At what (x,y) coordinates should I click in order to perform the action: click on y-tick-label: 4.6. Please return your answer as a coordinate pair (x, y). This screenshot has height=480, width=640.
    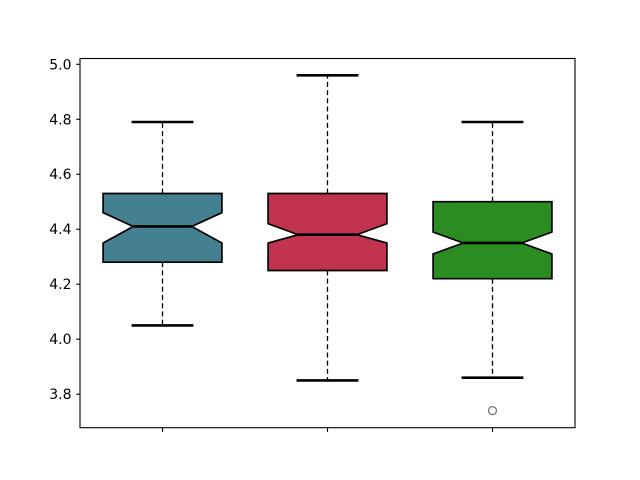
    Looking at the image, I should click on (60, 175).